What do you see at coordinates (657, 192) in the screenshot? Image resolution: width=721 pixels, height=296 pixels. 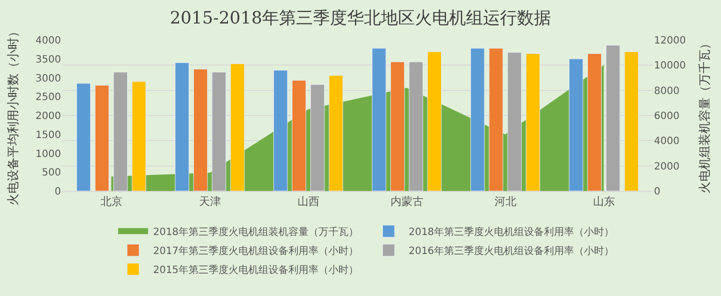 I see `y2-tick-label: 0` at bounding box center [657, 192].